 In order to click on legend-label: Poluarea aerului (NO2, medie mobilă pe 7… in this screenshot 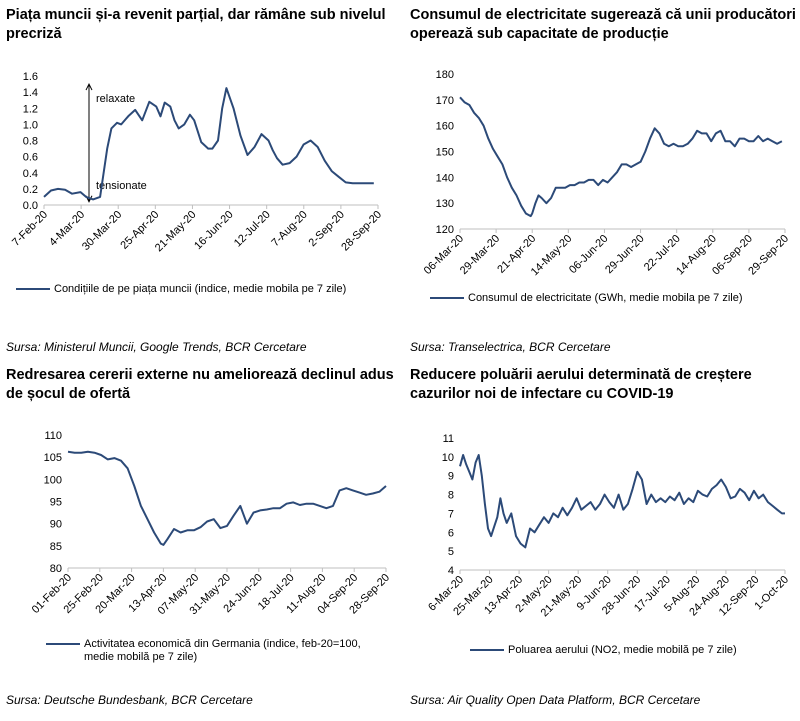, I will do `click(622, 650)`.